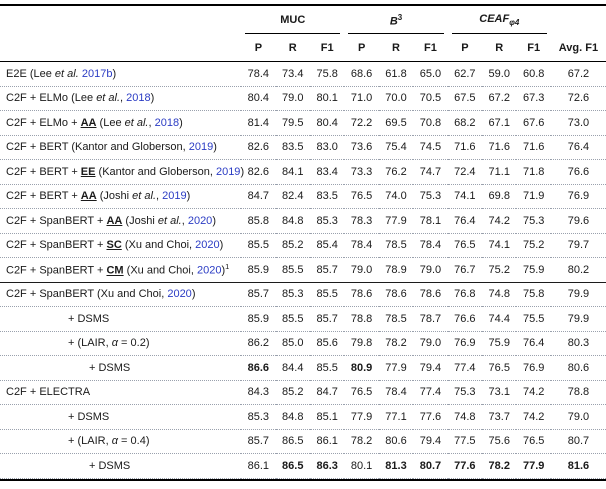  What do you see at coordinates (396, 270) in the screenshot?
I see `metric-value: 78.9` at bounding box center [396, 270].